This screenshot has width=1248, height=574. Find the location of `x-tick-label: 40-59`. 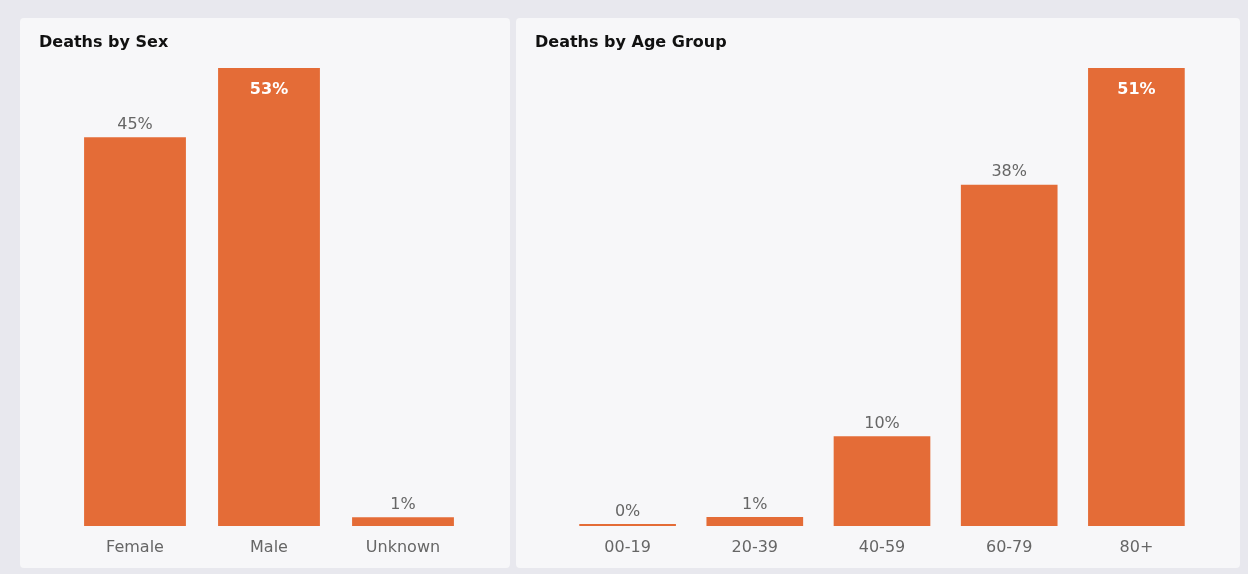

x-tick-label: 40-59 is located at coordinates (882, 546).